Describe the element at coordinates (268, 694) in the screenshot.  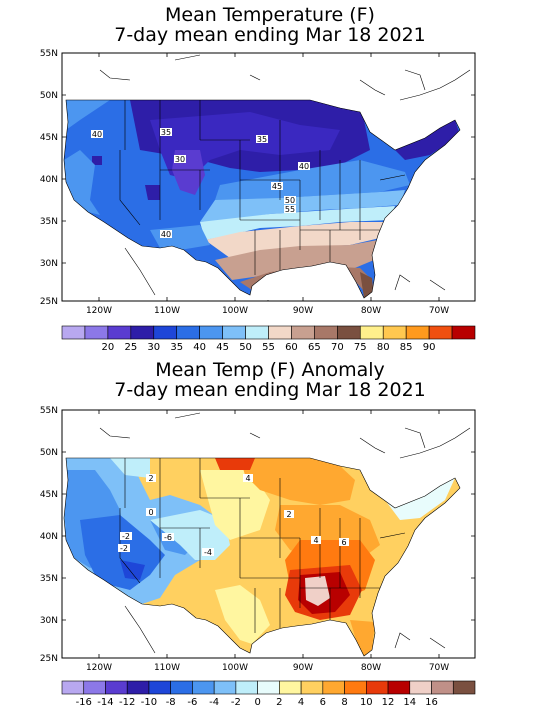
I see `bottom-colorbar: -16 -14 -12 -10 -8 -6 -4 -2 0 2 4 6 8 10 12 14 16` at that location.